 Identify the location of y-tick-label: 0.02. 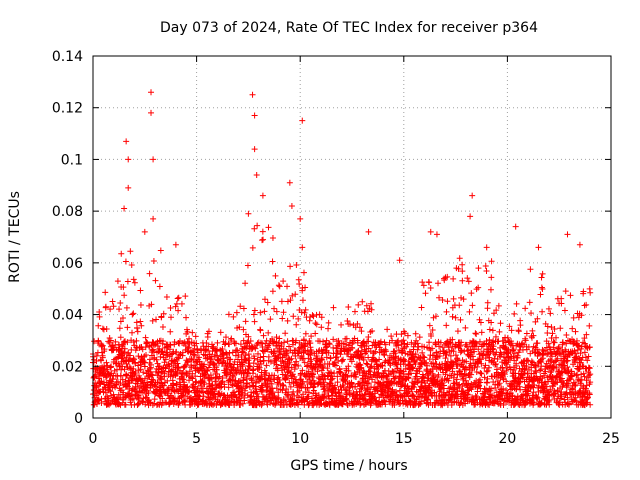
(67, 367).